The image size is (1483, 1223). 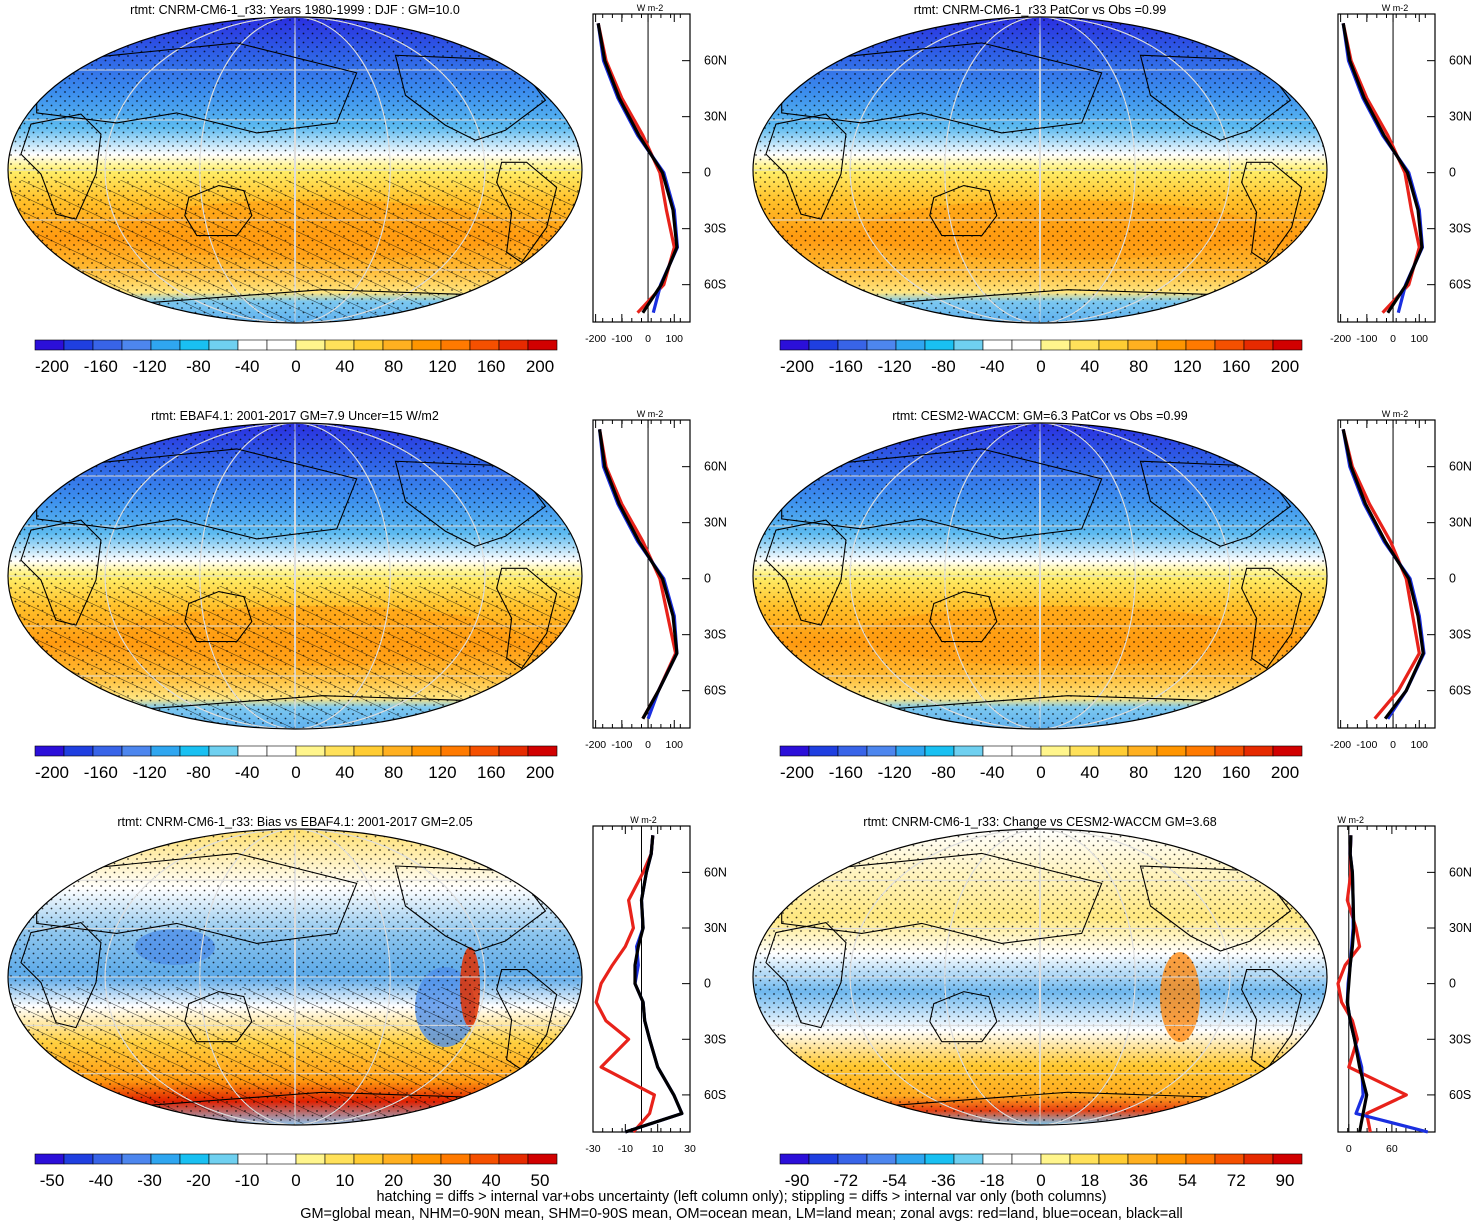 I want to click on profile-tick-label: 100, so click(x=675, y=745).